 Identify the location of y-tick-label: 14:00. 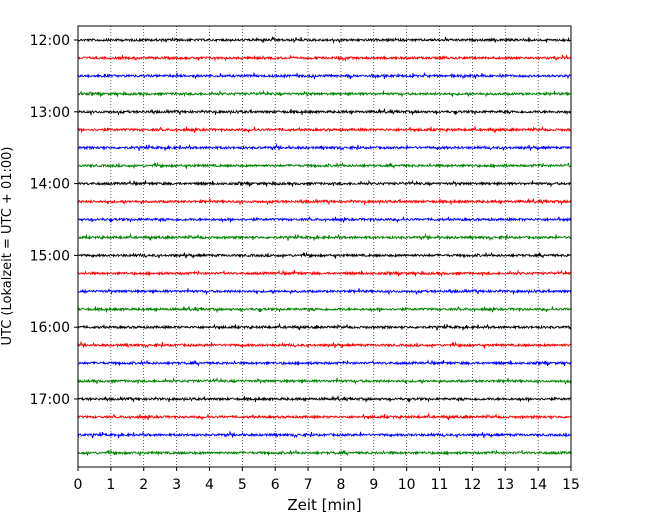
(50, 185).